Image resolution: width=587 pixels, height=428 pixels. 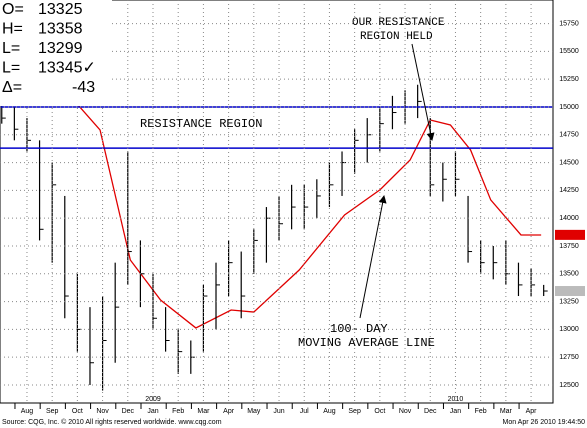 What do you see at coordinates (569, 246) in the screenshot?
I see `y-tick-label: 13750` at bounding box center [569, 246].